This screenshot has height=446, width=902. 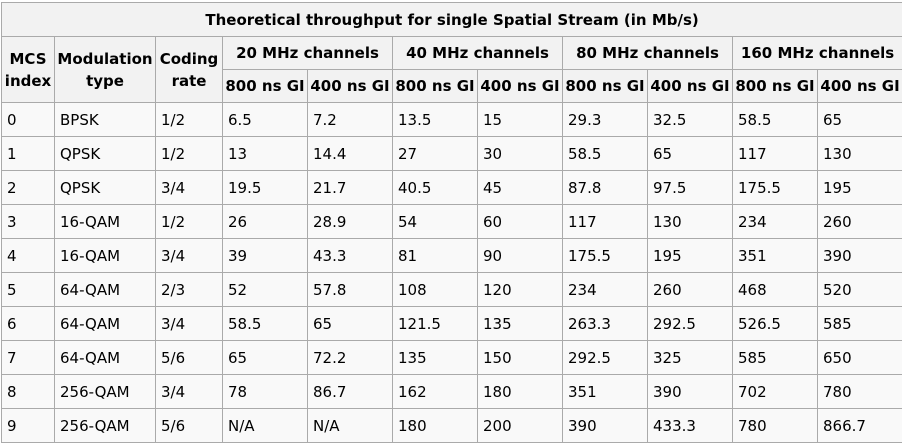 I want to click on throughput-cell: 57.8, so click(x=350, y=289).